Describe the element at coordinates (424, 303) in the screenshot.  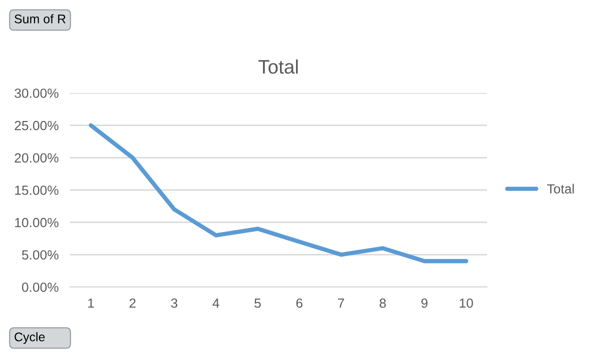
I see `x-tick-label: 9` at that location.